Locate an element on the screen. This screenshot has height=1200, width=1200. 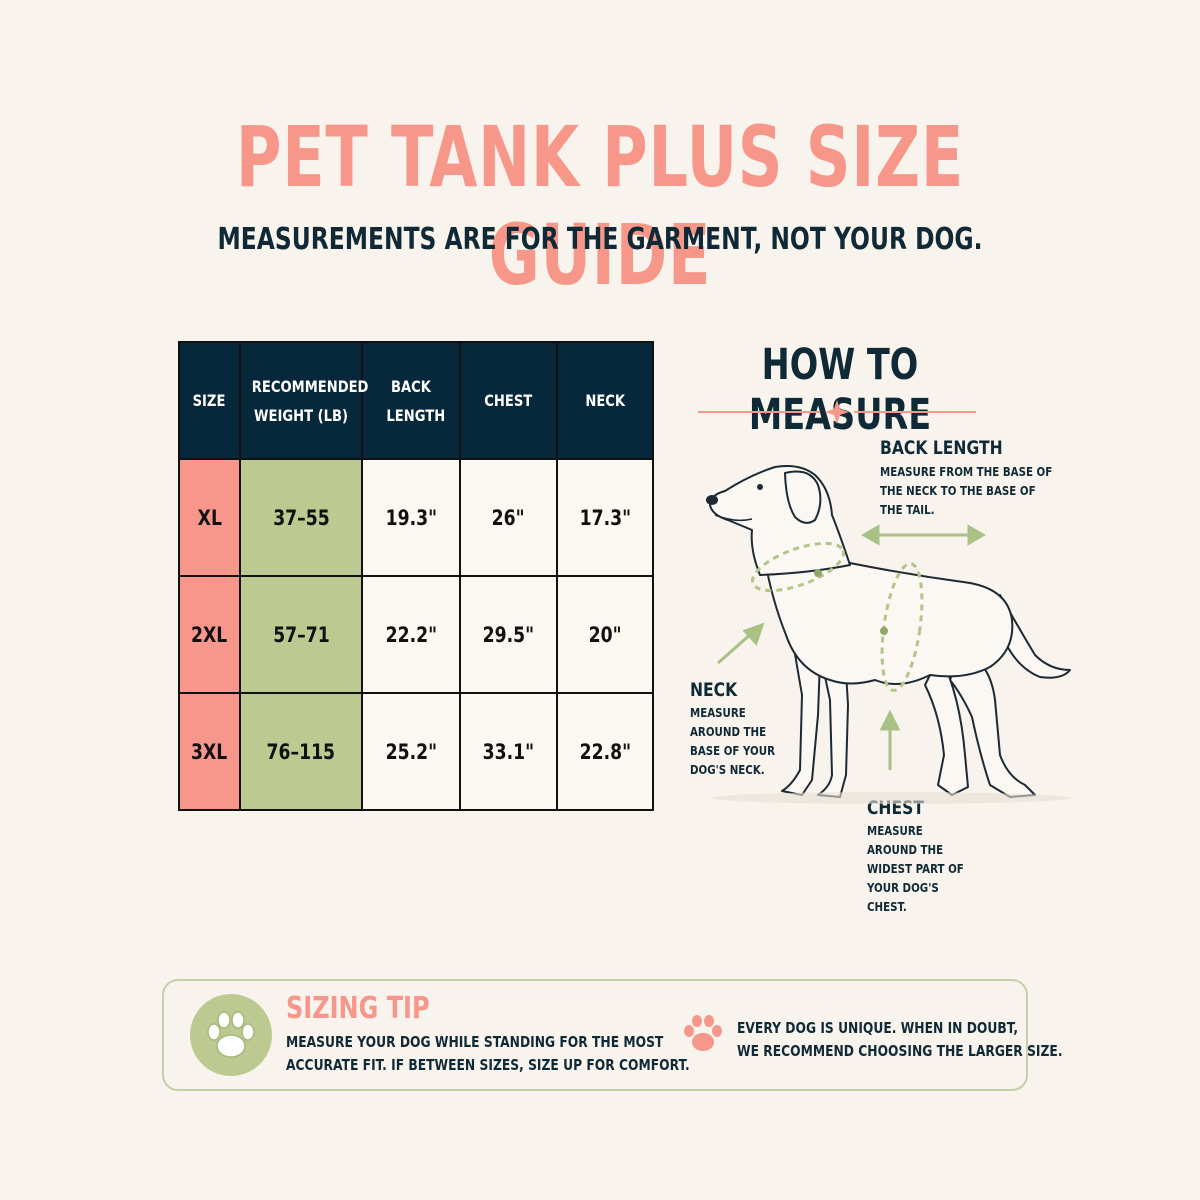
size-cell: 3XL is located at coordinates (209, 751).